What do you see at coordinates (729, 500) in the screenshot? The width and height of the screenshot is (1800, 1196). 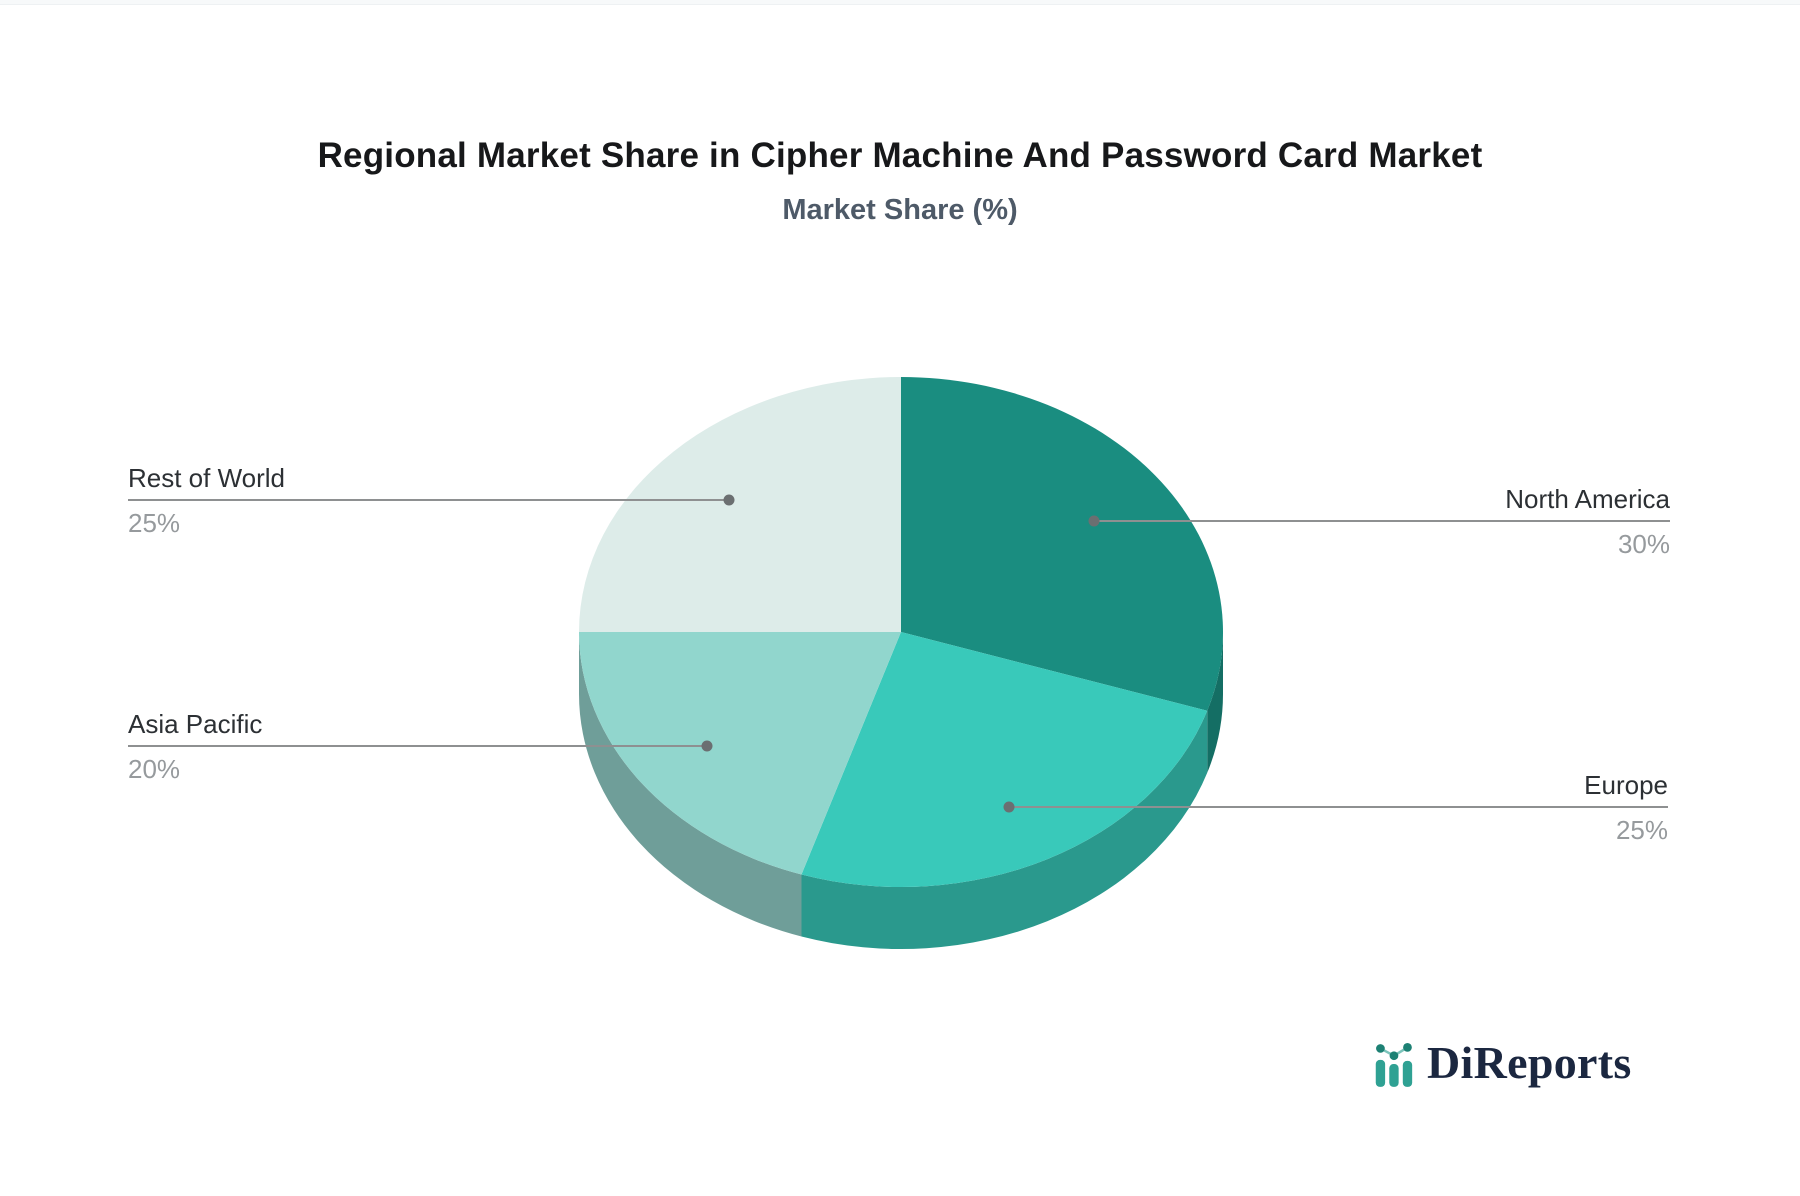 I see `leader-dot-rest-of-world` at bounding box center [729, 500].